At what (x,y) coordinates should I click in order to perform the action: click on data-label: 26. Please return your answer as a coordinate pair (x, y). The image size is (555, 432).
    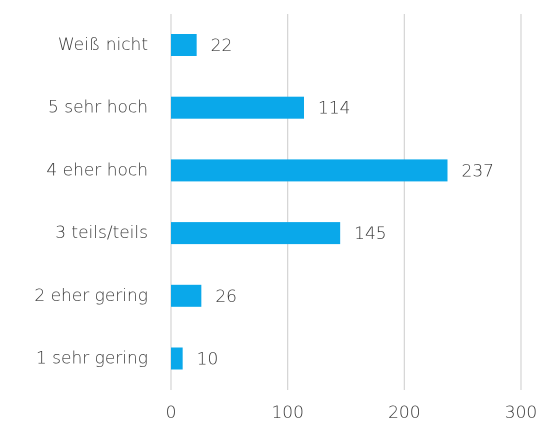
    Looking at the image, I should click on (226, 297).